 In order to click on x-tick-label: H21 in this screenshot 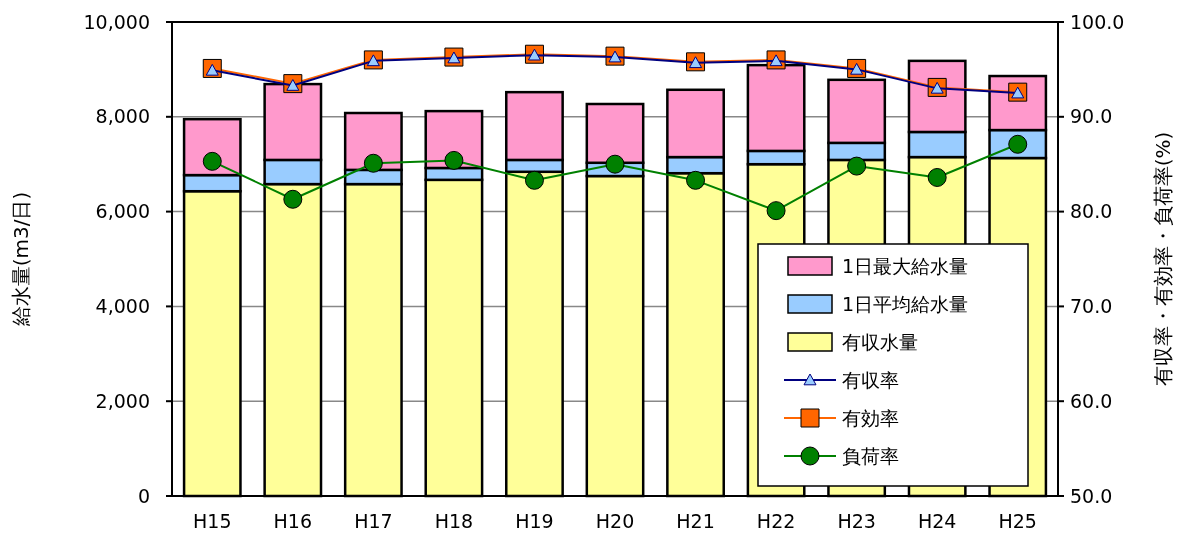, I will do `click(695, 521)`.